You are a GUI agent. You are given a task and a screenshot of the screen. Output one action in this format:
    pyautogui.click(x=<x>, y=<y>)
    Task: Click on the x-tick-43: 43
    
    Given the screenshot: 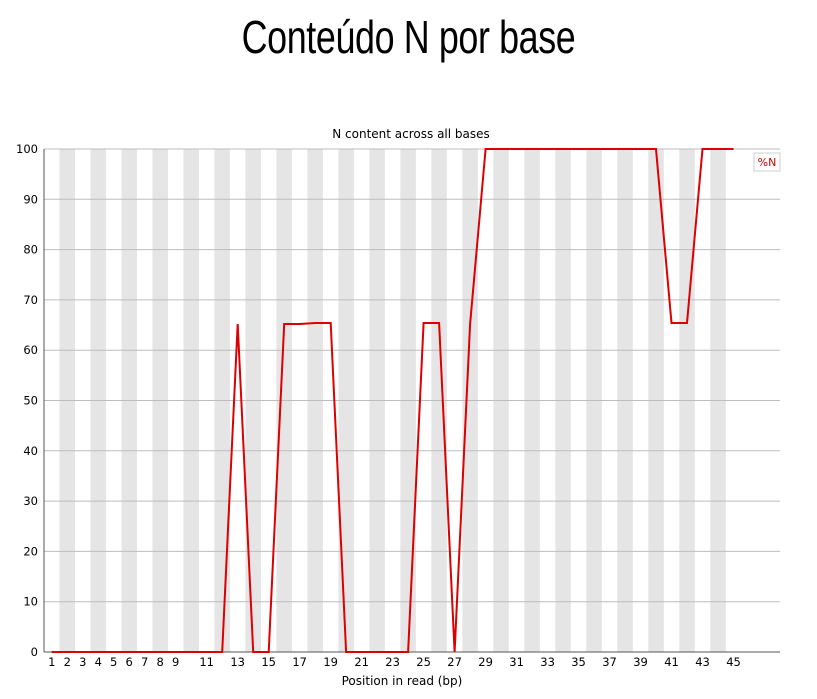 What is the action you would take?
    pyautogui.click(x=702, y=662)
    